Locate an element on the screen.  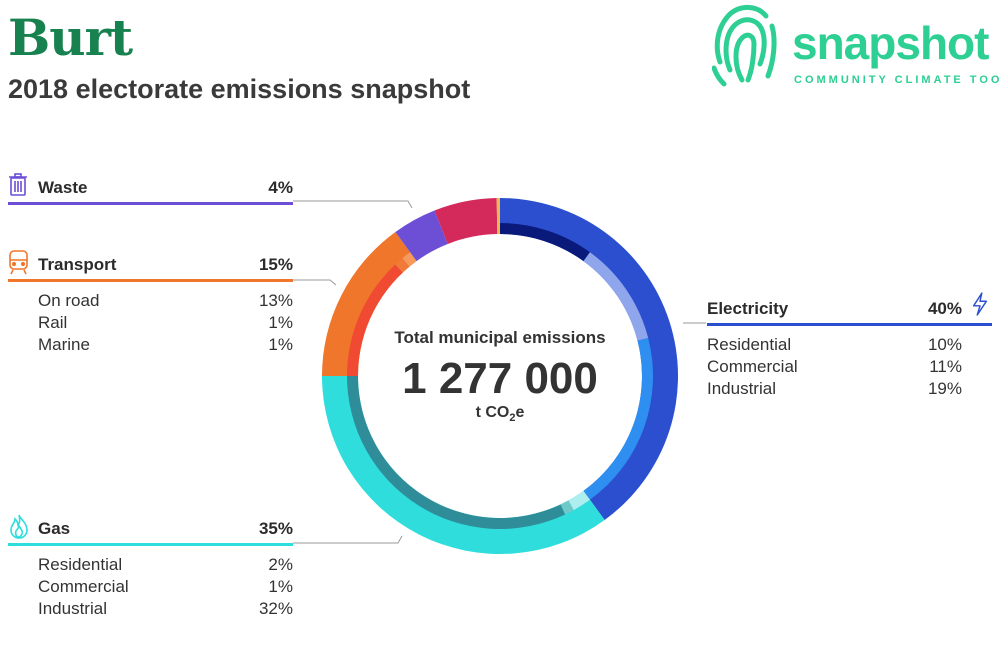
total-unit: t CO2e is located at coordinates (500, 414).